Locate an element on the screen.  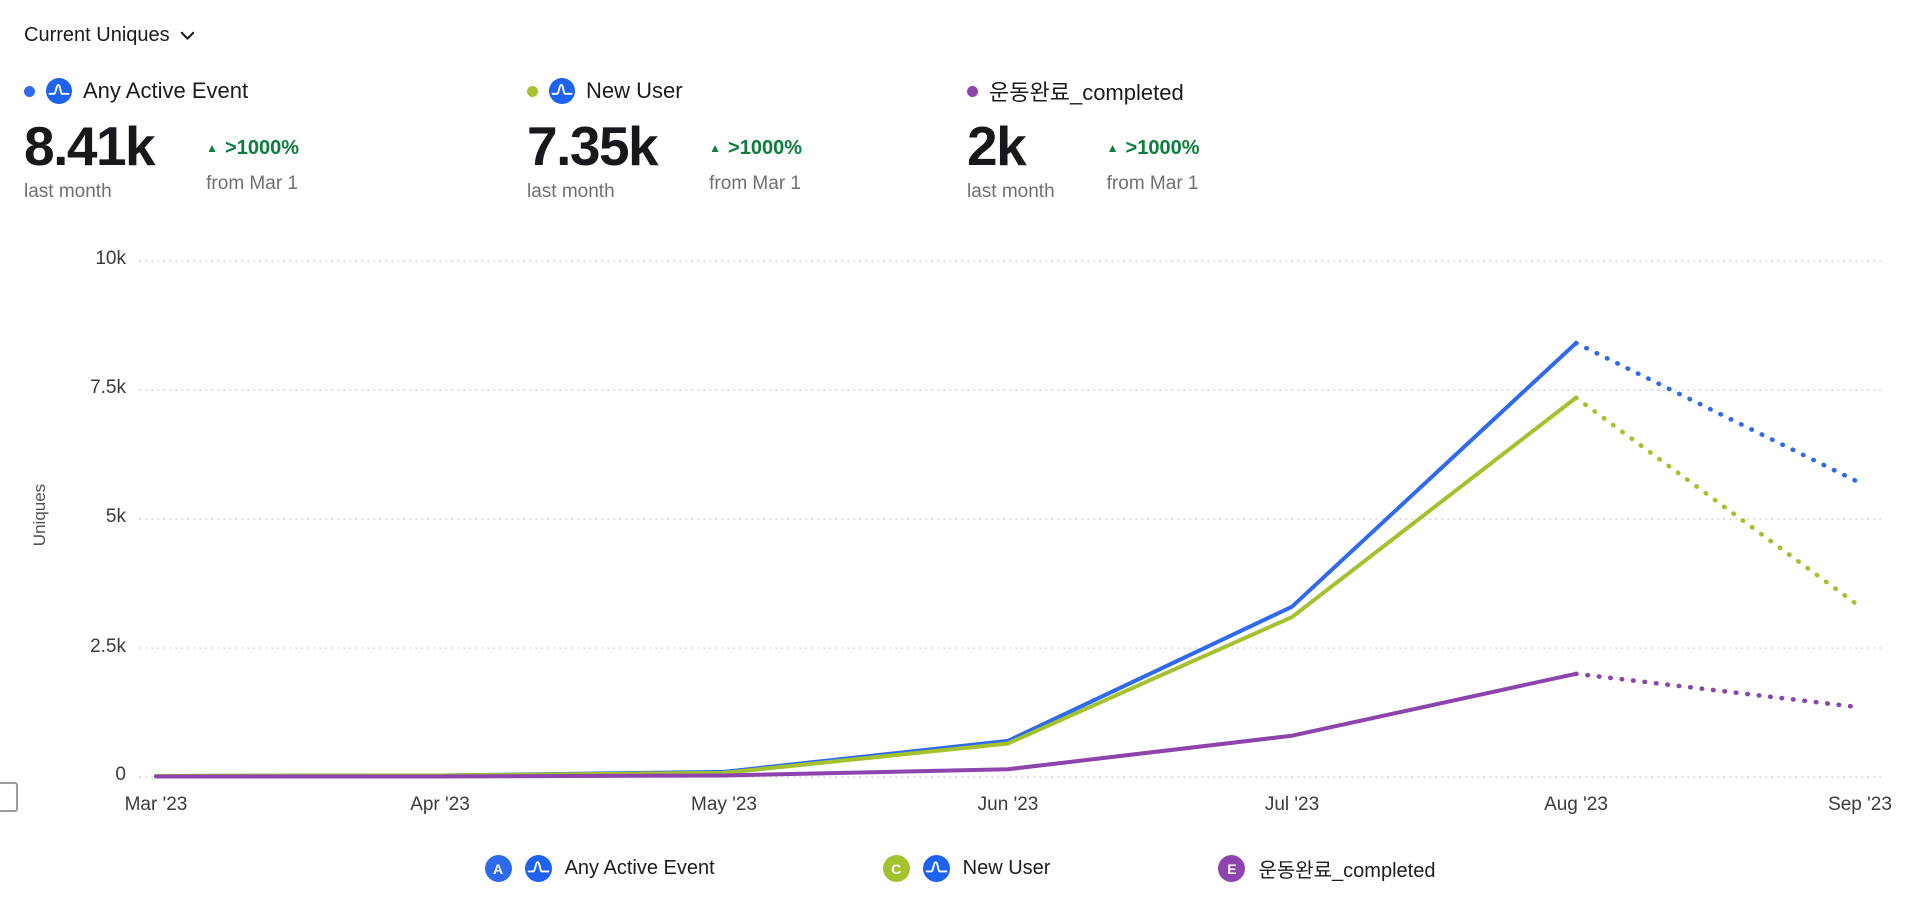
x-axis-label: Sep '23 is located at coordinates (1860, 804).